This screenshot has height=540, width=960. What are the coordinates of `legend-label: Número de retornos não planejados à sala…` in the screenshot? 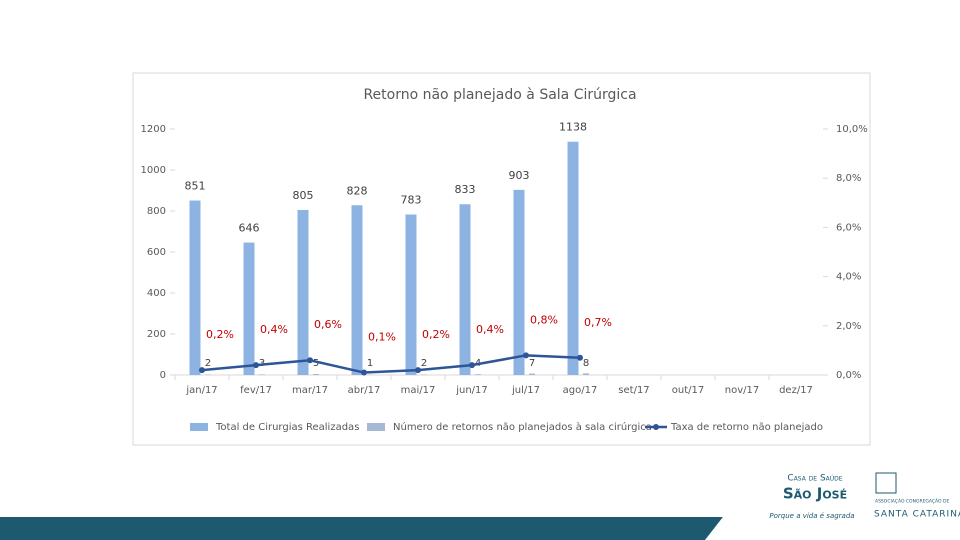 It's located at (522, 427).